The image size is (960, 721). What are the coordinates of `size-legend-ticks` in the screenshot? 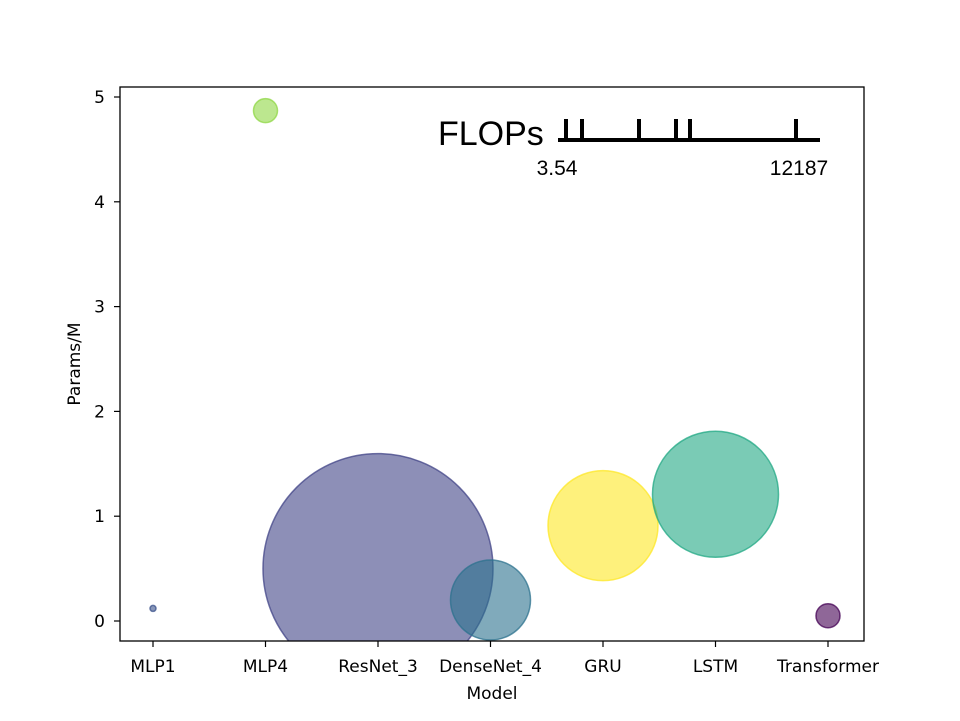 It's located at (681, 129).